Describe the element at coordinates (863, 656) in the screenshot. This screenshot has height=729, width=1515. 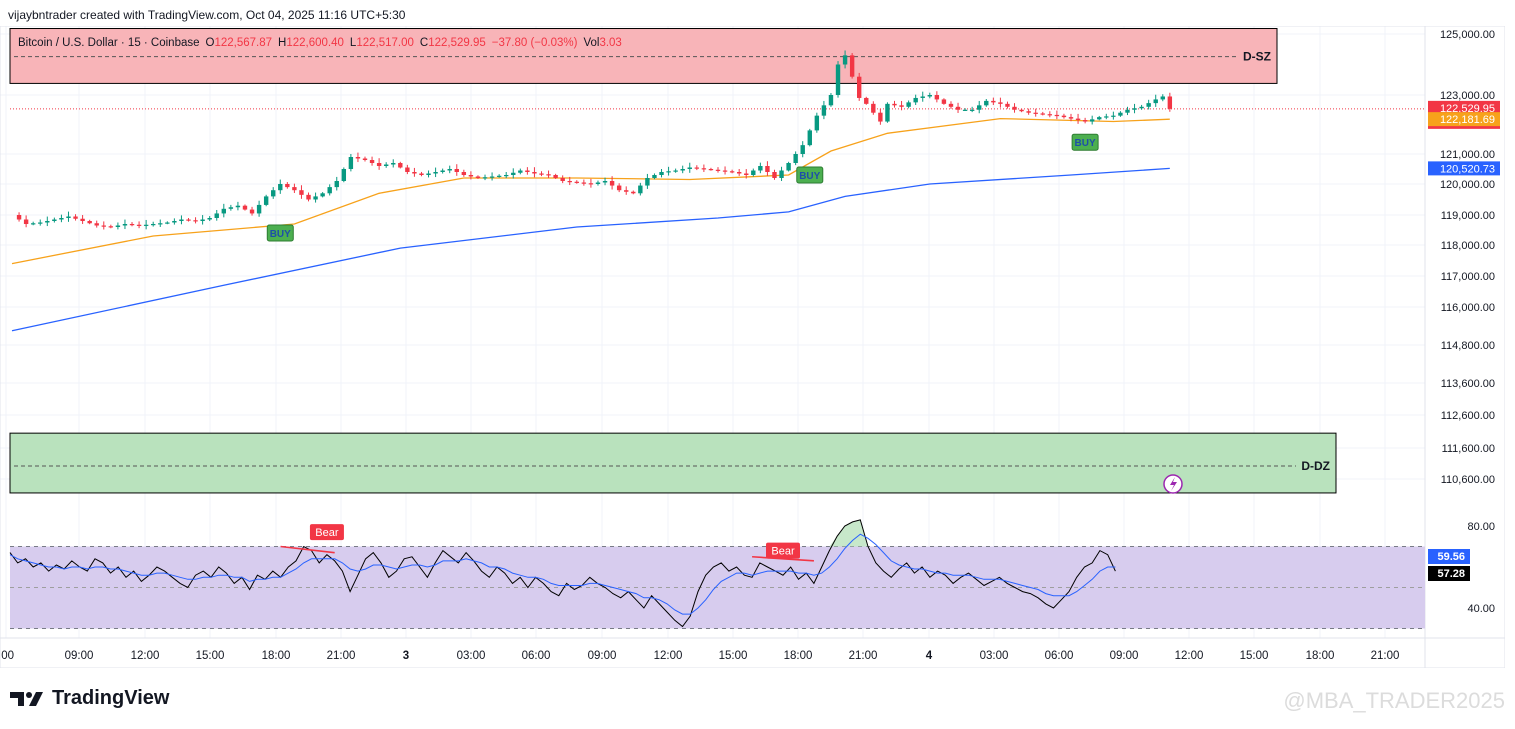
I see `time-tick-label: 21:00` at that location.